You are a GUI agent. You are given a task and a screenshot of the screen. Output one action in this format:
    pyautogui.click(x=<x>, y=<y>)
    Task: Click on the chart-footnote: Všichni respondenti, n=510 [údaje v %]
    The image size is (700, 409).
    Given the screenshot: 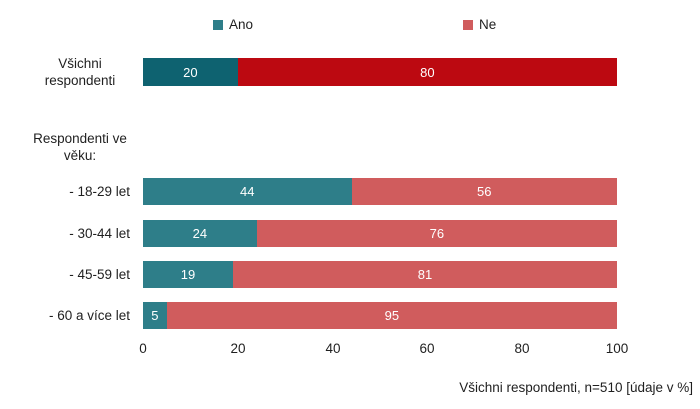 What is the action you would take?
    pyautogui.click(x=576, y=387)
    